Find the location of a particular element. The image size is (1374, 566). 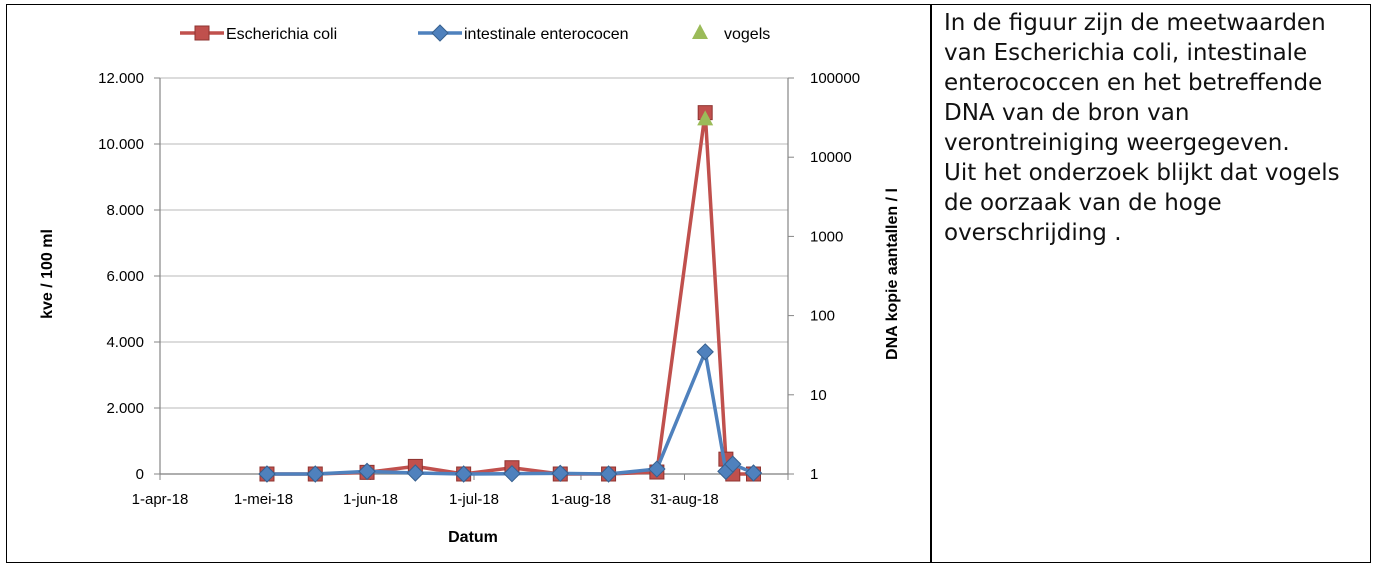

x-tick-label: 1-jun-18 is located at coordinates (370, 499).